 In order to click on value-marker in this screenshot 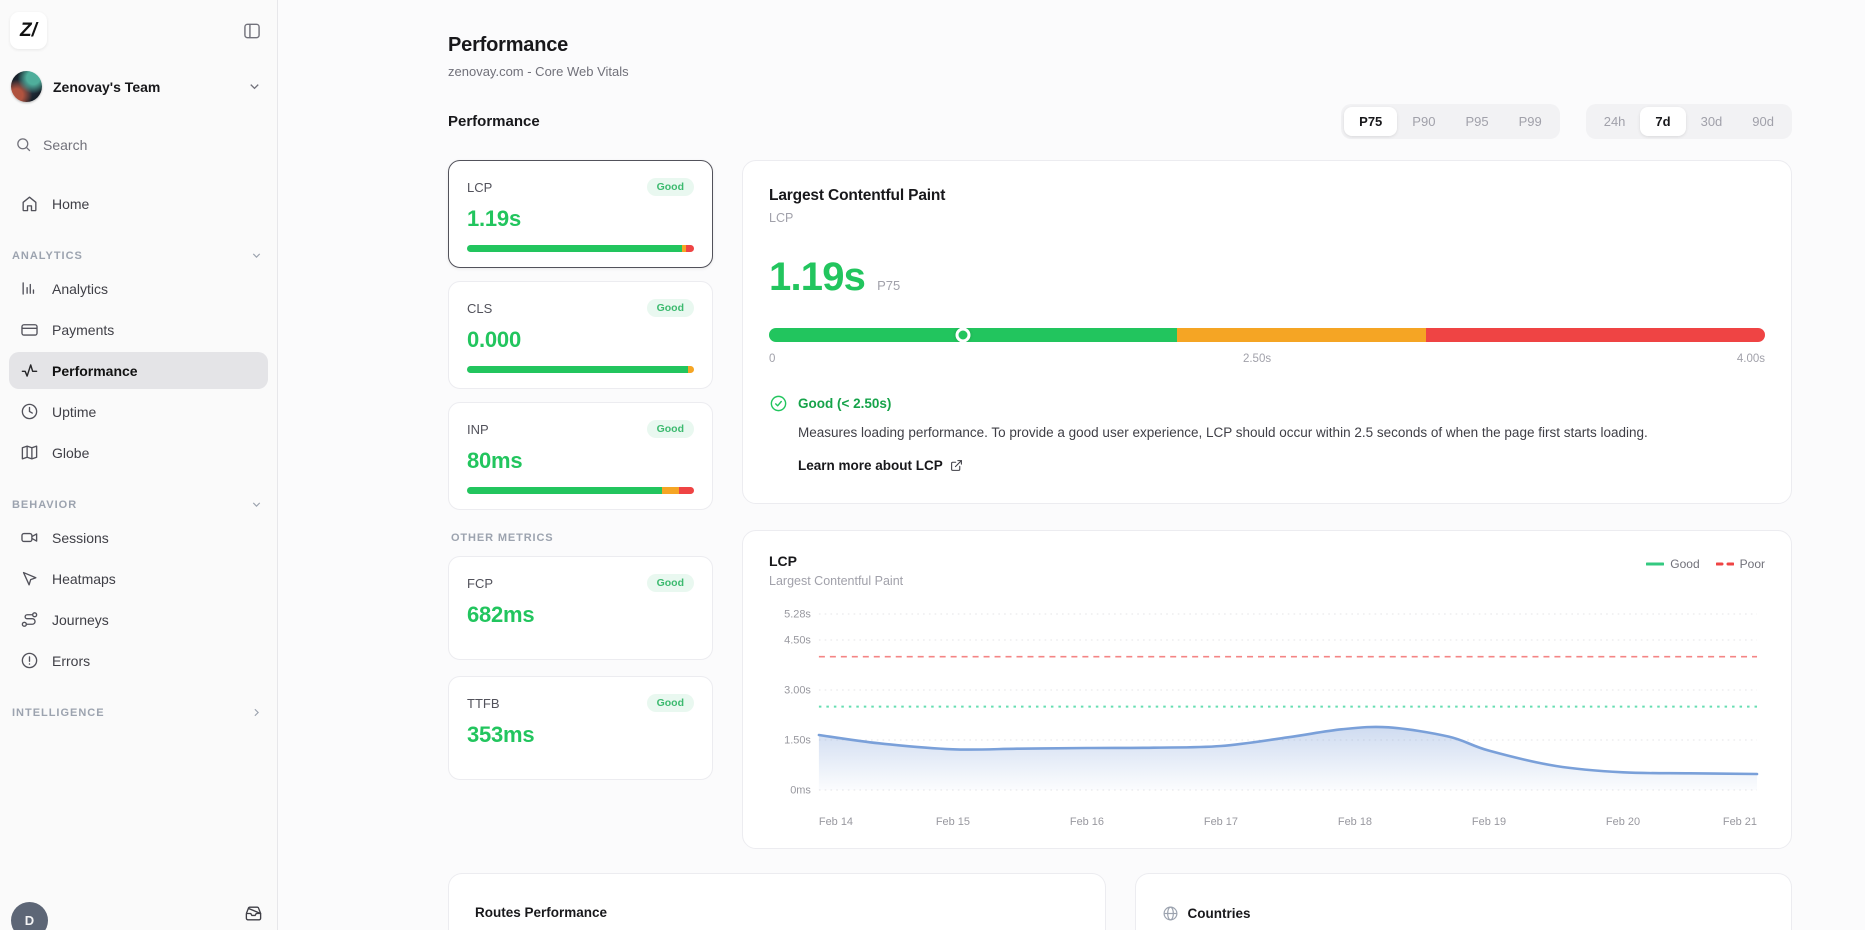, I will do `click(963, 335)`.